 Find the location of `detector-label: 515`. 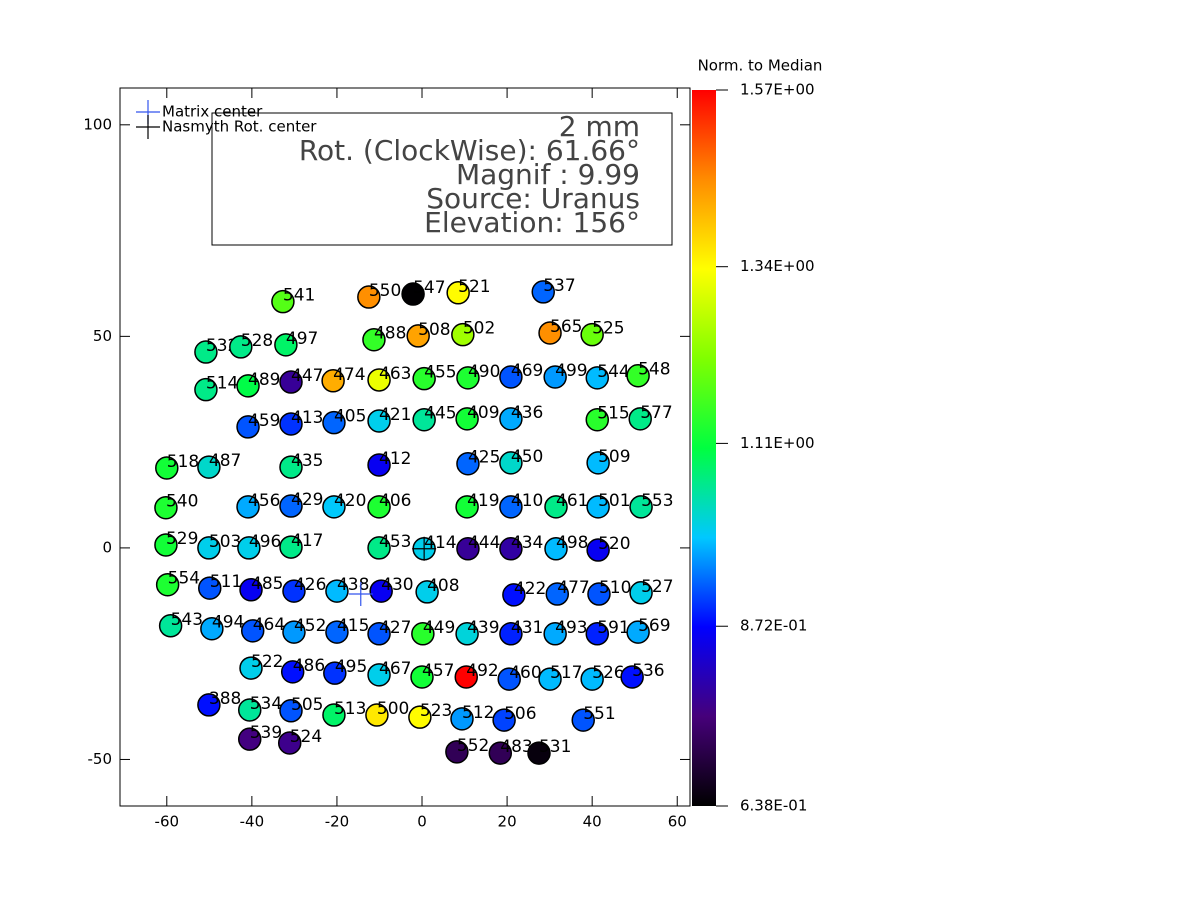

detector-label: 515 is located at coordinates (613, 414).